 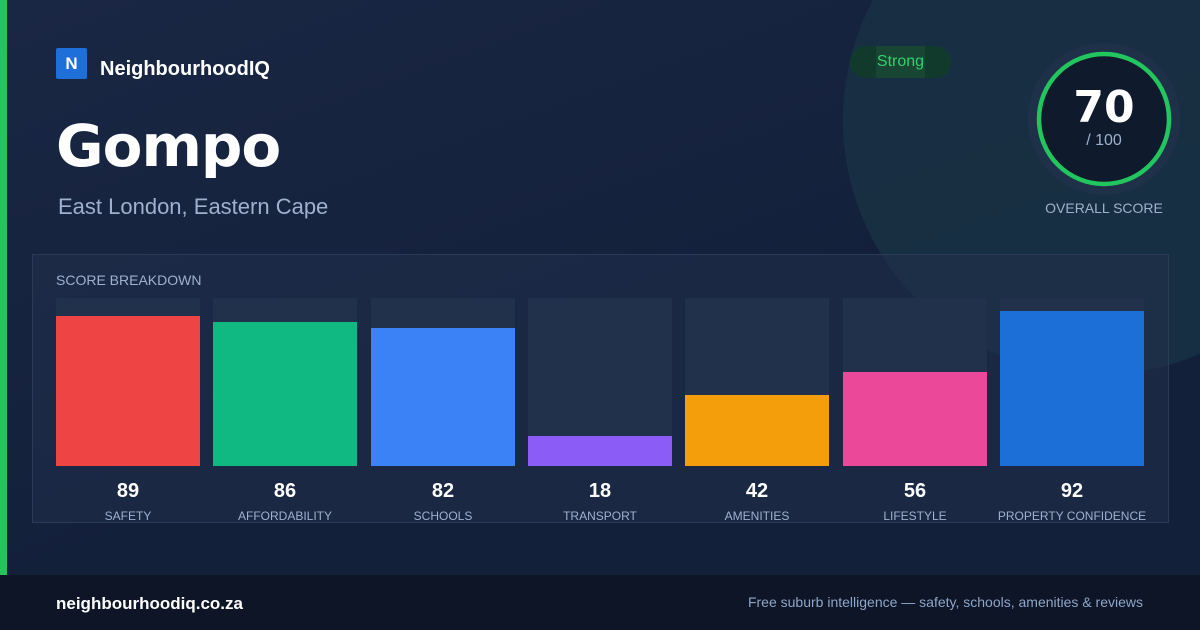 I want to click on overall-score-arc, so click(x=1104, y=119).